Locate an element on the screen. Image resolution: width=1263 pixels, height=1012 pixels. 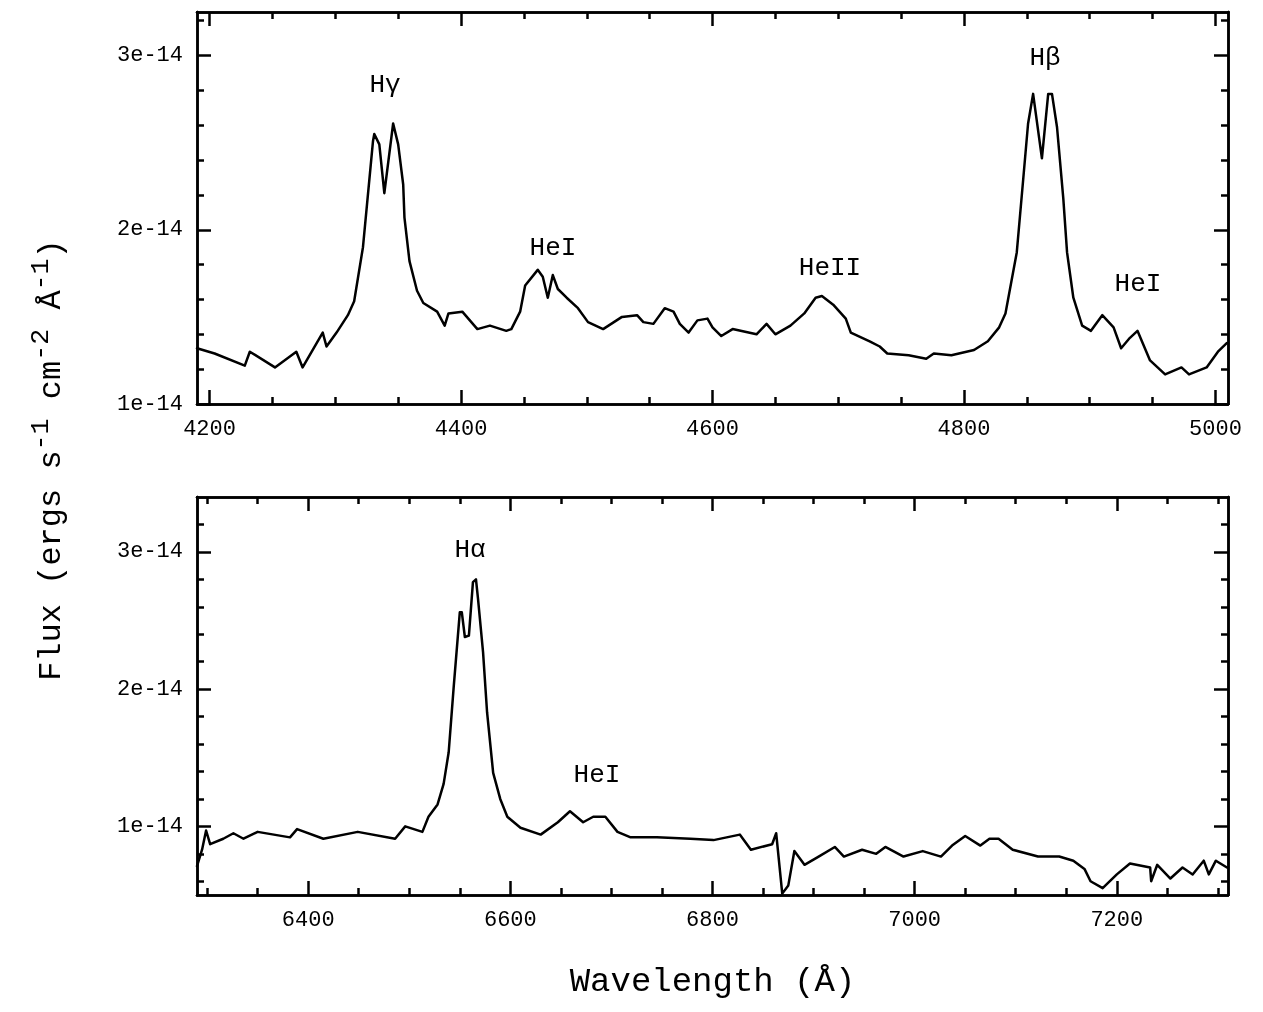
x-tick-label: 4600 is located at coordinates (712, 429).